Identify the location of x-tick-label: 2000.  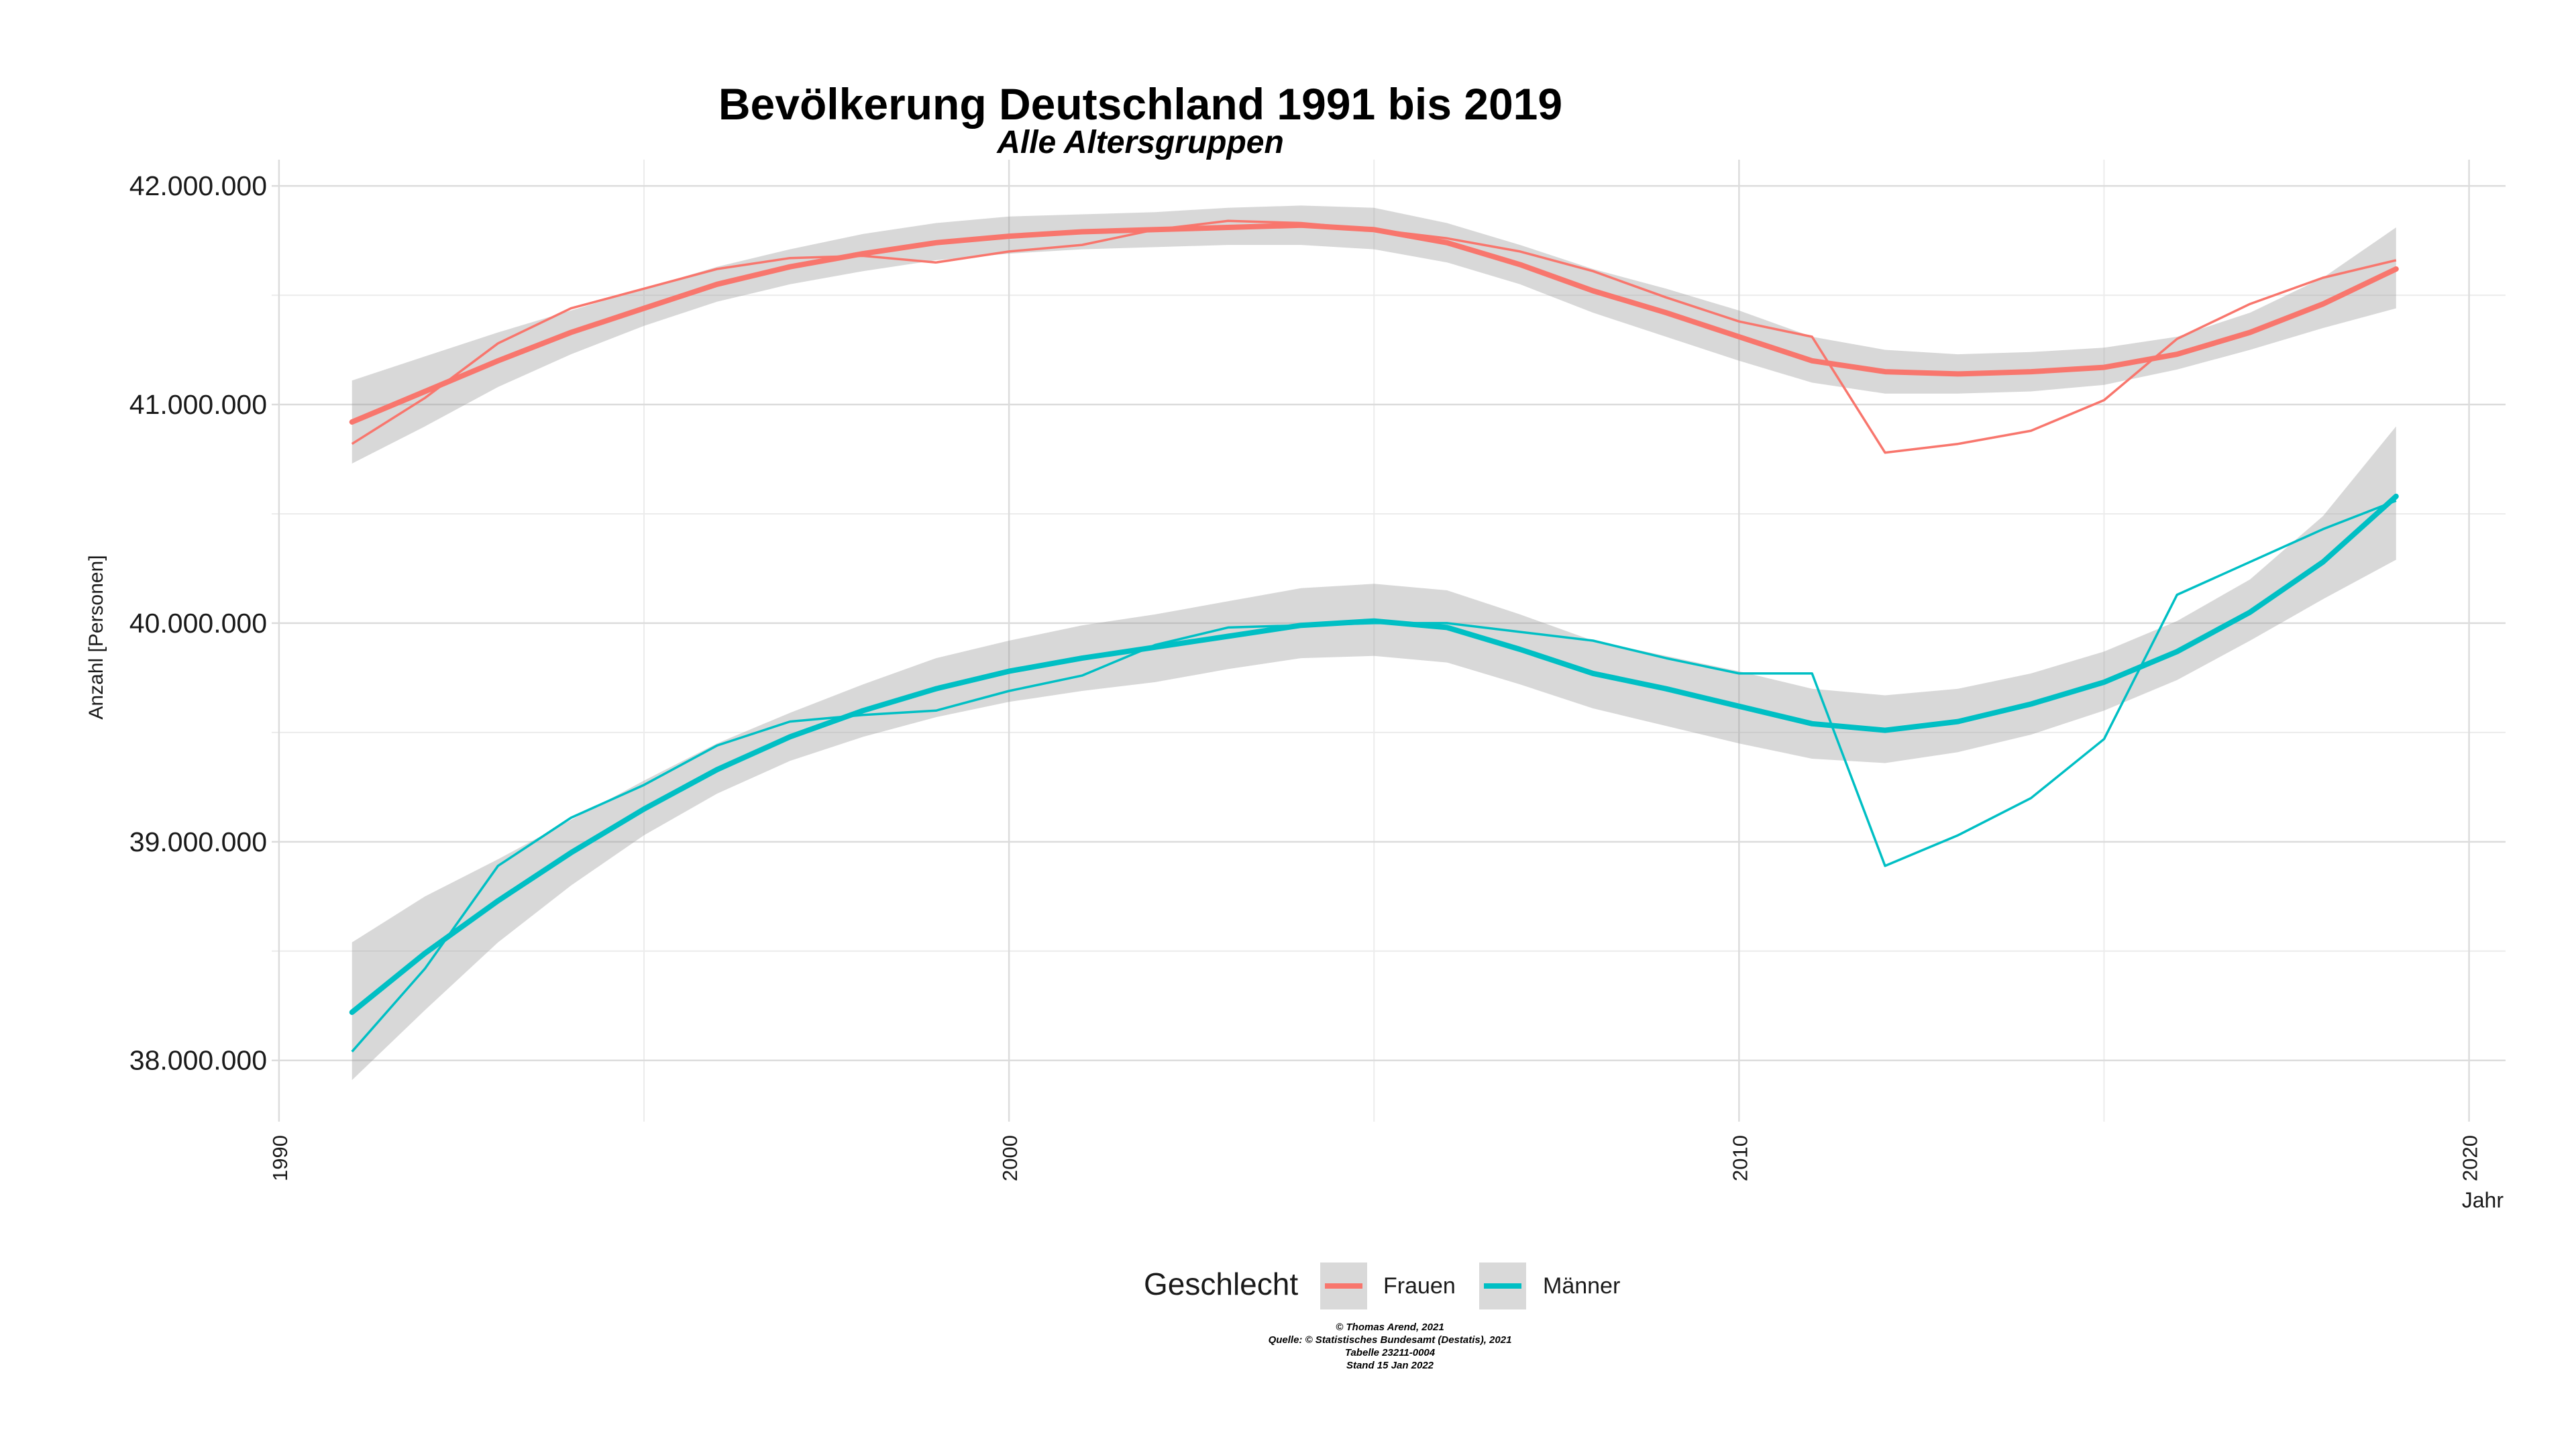
(1010, 1158).